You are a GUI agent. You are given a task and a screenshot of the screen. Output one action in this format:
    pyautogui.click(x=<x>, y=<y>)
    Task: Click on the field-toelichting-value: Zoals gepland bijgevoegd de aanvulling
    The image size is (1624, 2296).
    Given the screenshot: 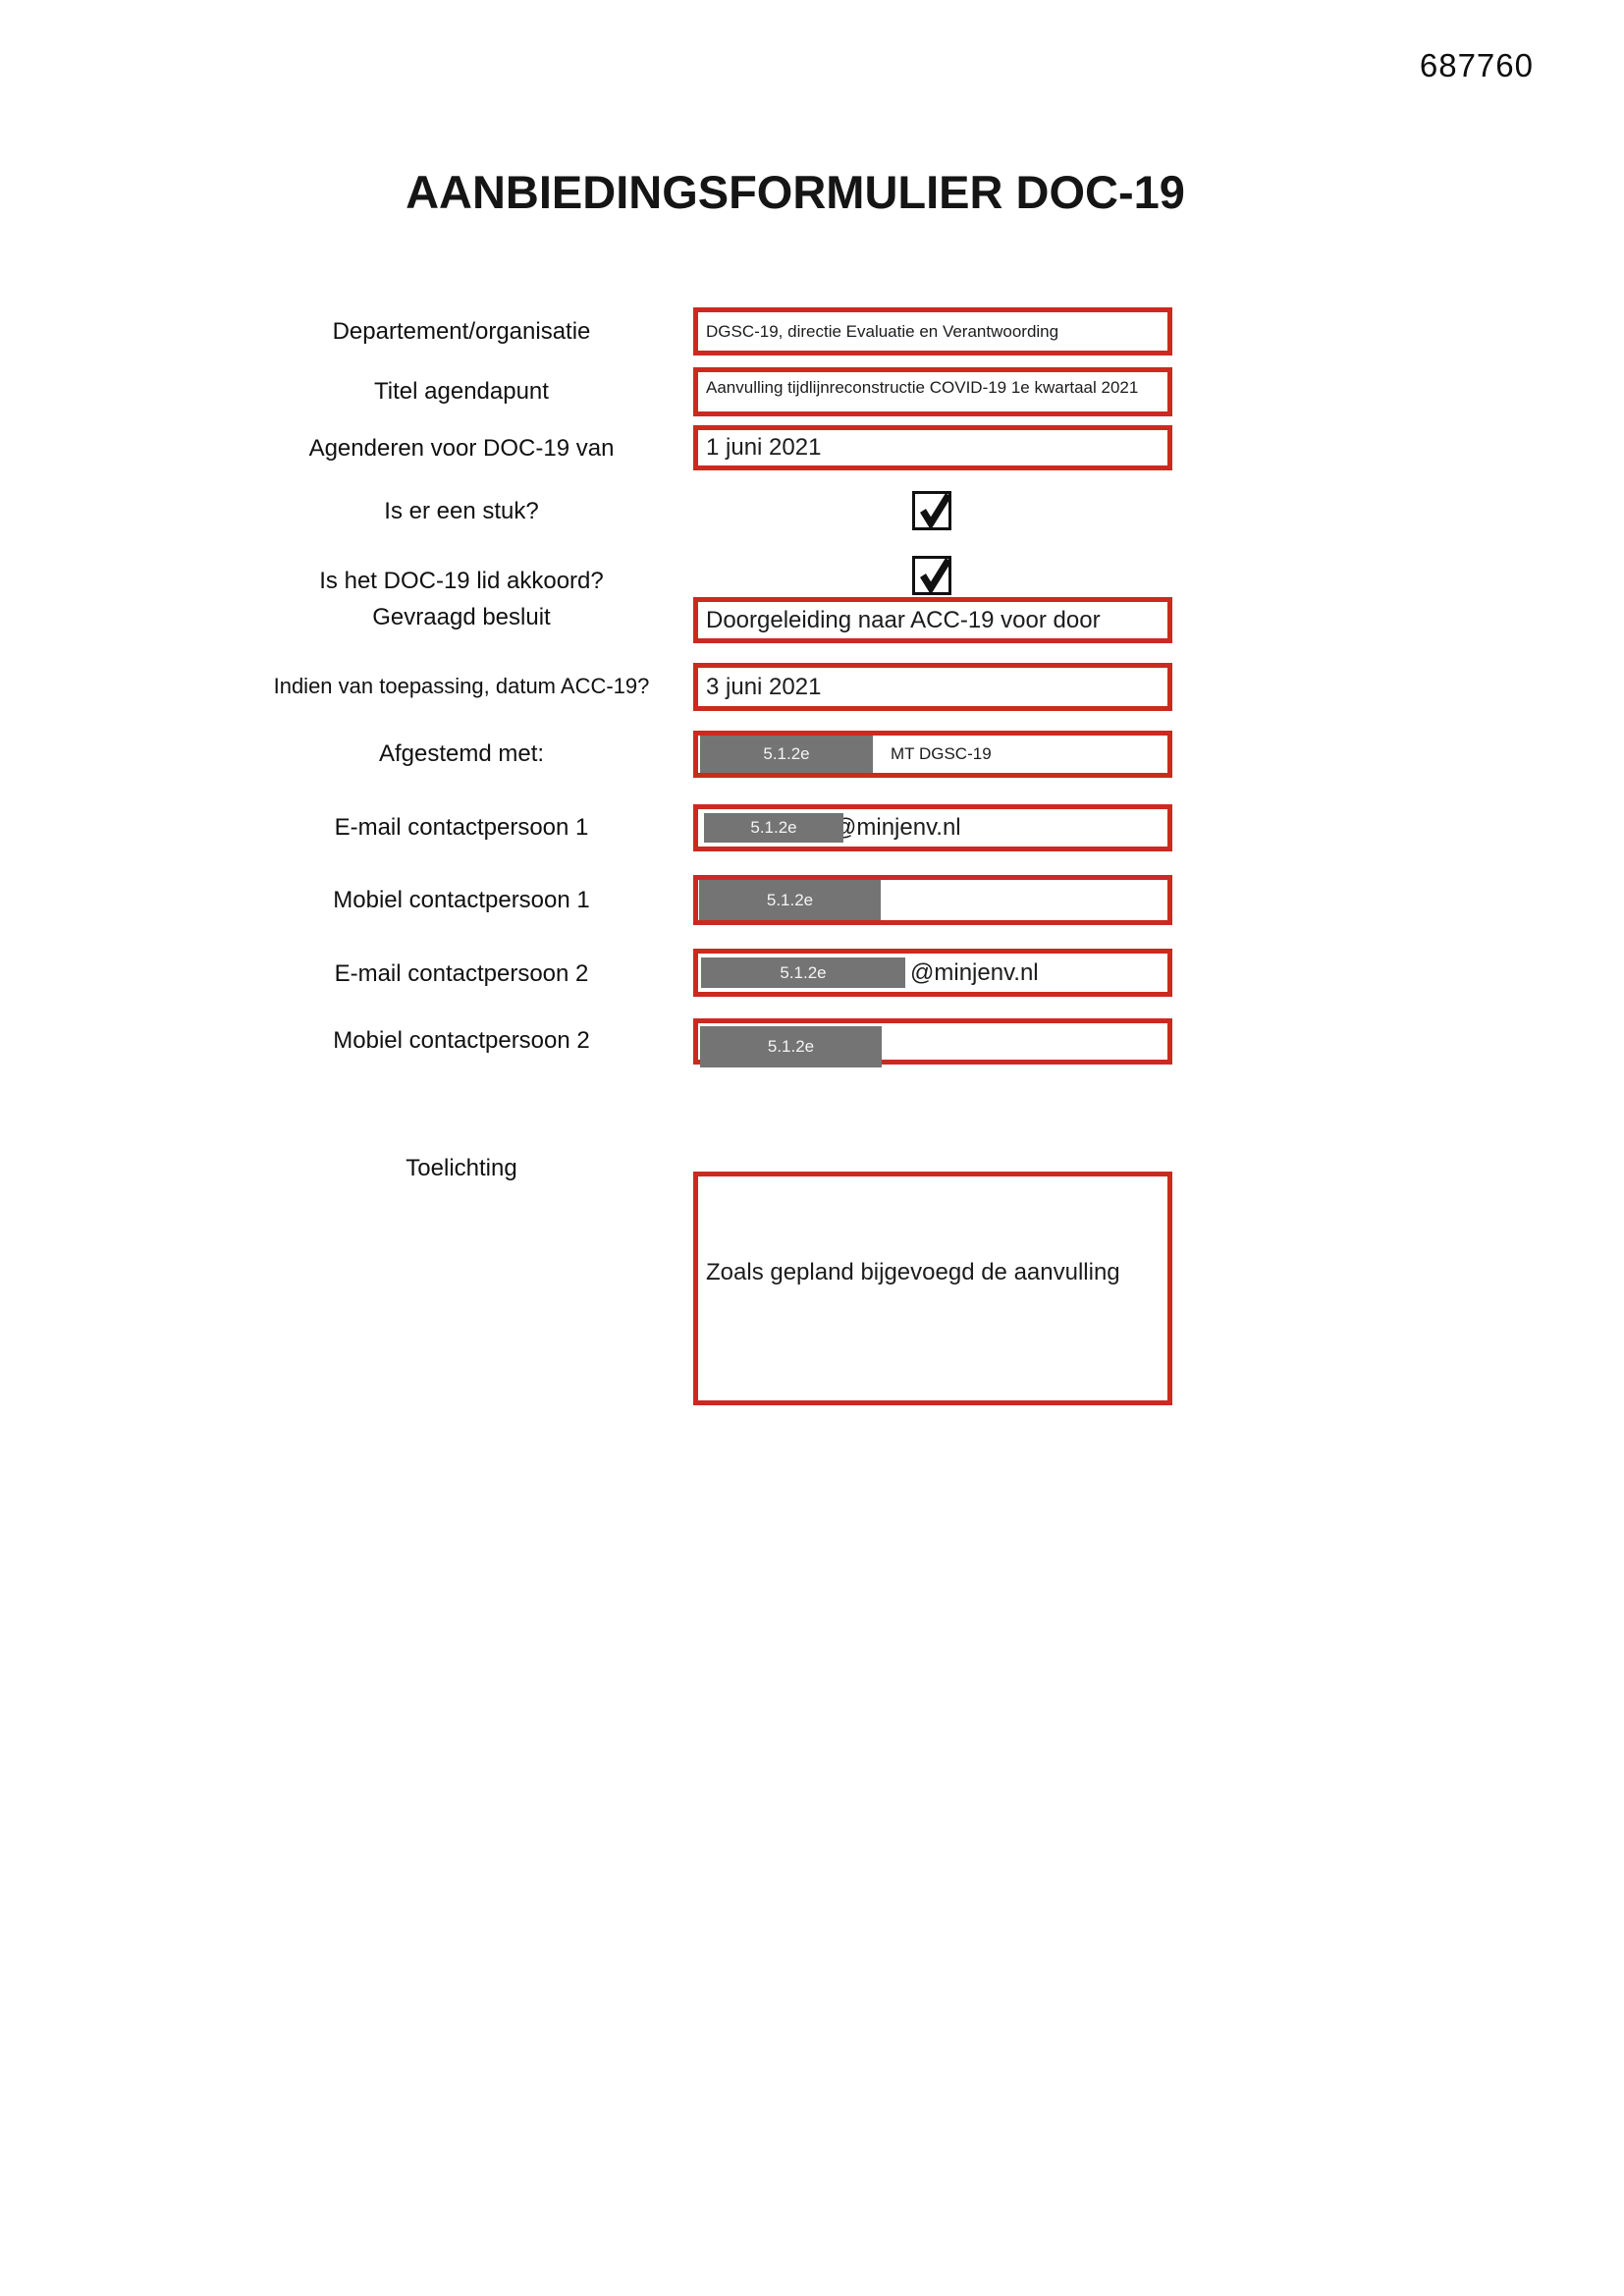 What is the action you would take?
    pyautogui.click(x=913, y=1272)
    